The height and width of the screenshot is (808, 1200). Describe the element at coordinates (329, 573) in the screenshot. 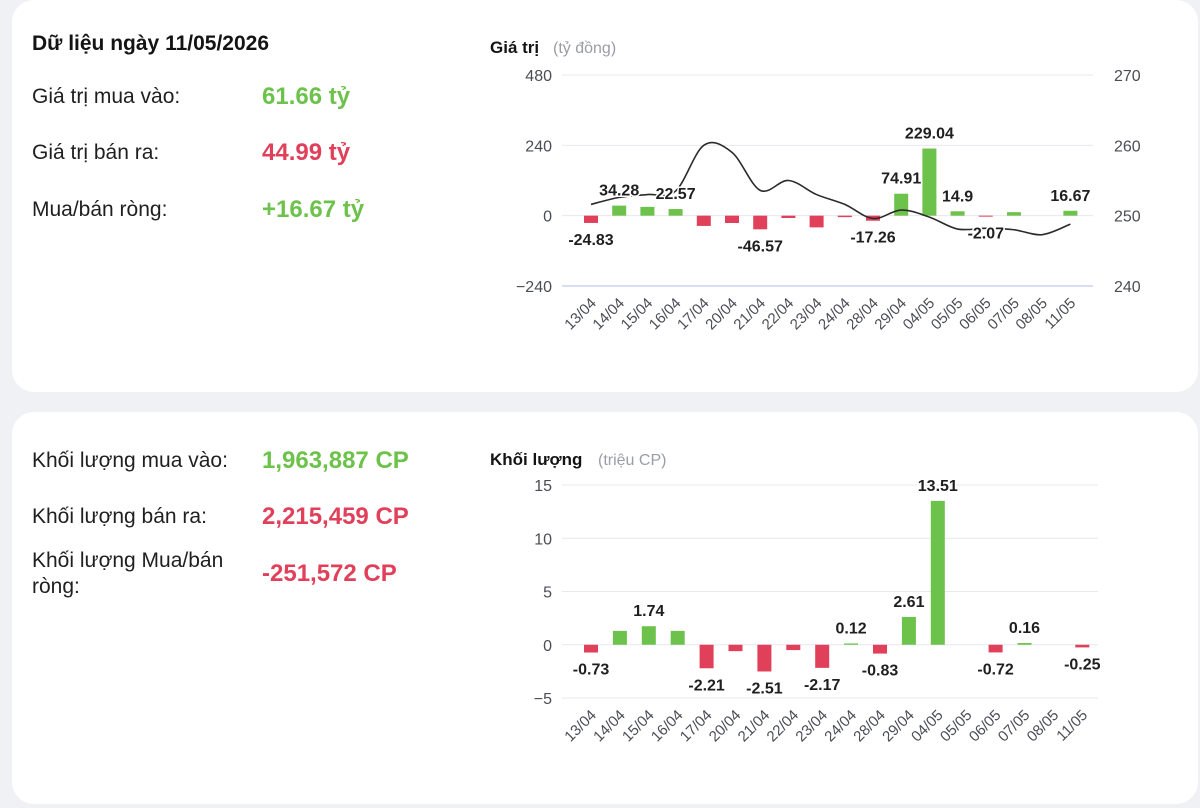

I see `net-volume: -251,572 CP` at that location.